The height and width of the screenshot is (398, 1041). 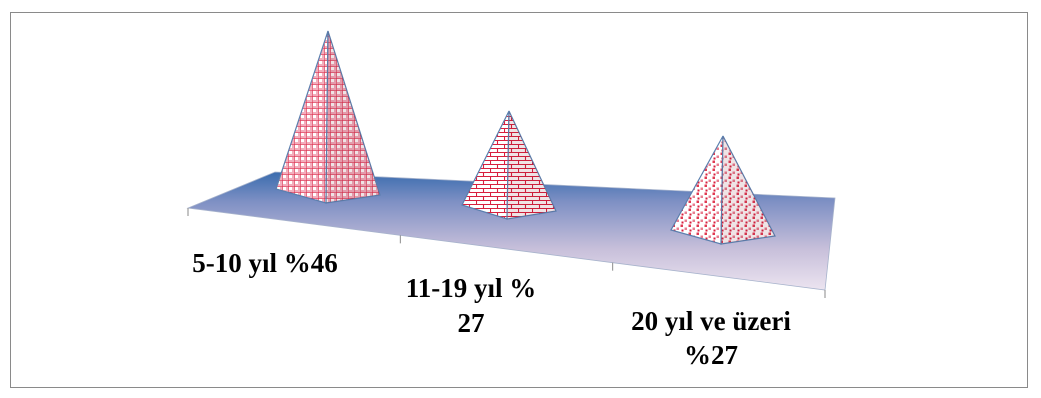 What do you see at coordinates (265, 263) in the screenshot?
I see `category-label: 5-10 yıl %46` at bounding box center [265, 263].